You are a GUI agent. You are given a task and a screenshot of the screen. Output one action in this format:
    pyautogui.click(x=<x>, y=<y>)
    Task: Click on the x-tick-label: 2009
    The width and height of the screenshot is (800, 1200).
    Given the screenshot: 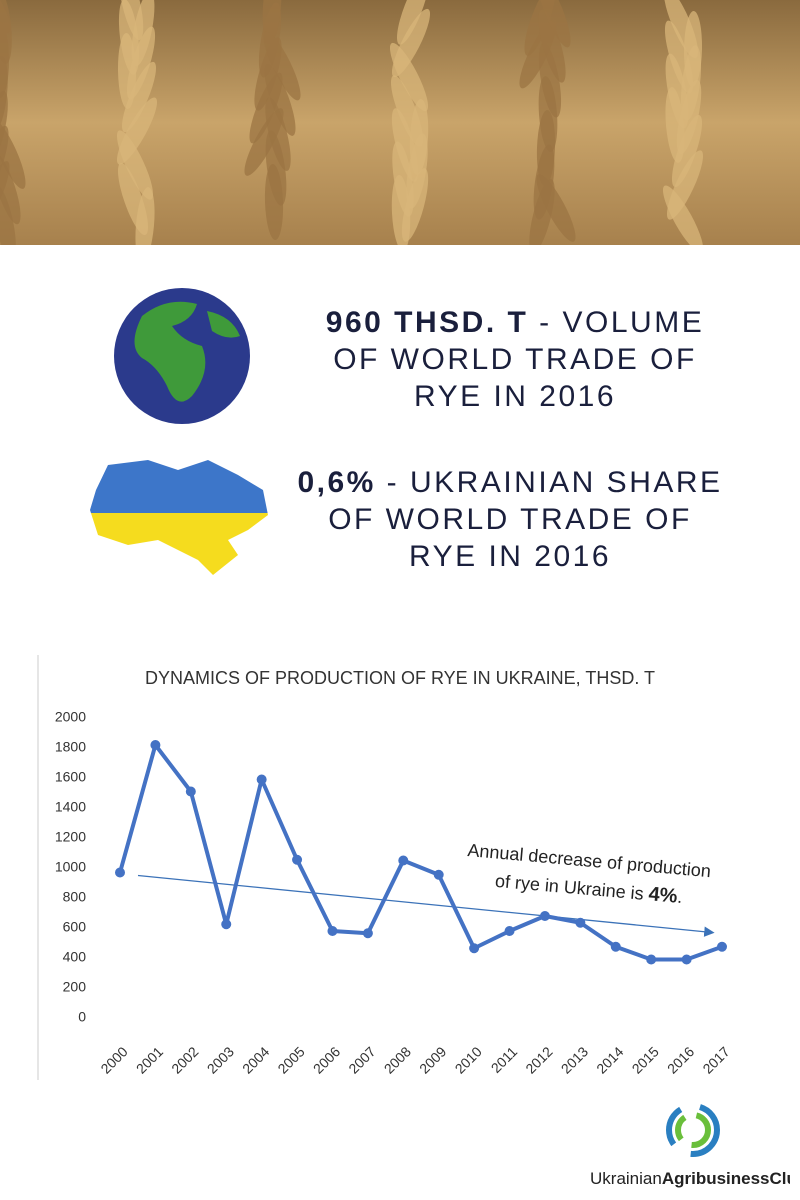 What is the action you would take?
    pyautogui.click(x=432, y=1059)
    